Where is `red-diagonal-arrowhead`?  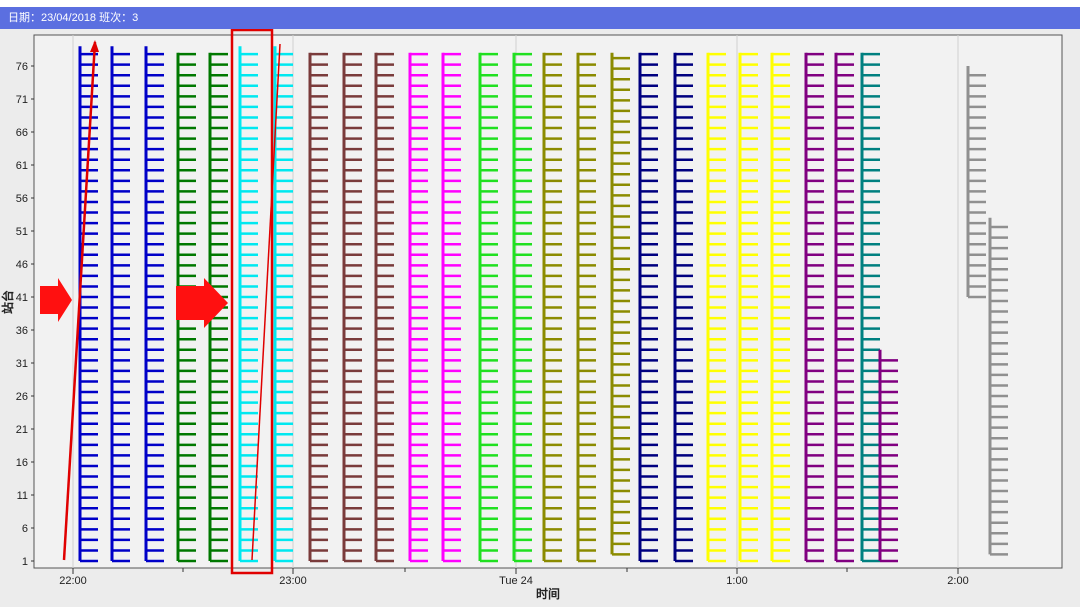
red-diagonal-arrowhead is located at coordinates (94, 46).